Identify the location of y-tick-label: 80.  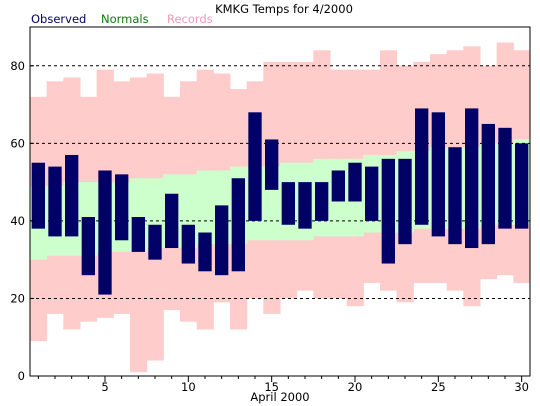
(17, 66).